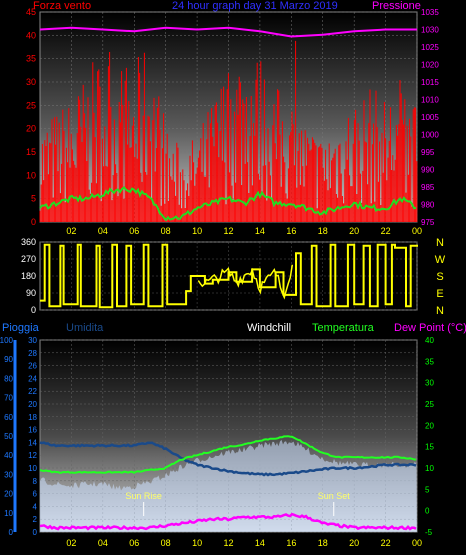  I want to click on pressure-axis-title: Pressione, so click(396, 6).